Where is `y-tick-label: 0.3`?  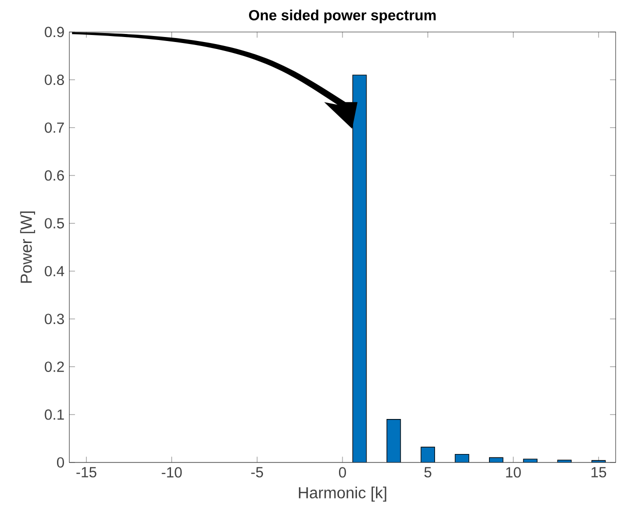
y-tick-label: 0.3 is located at coordinates (54, 319).